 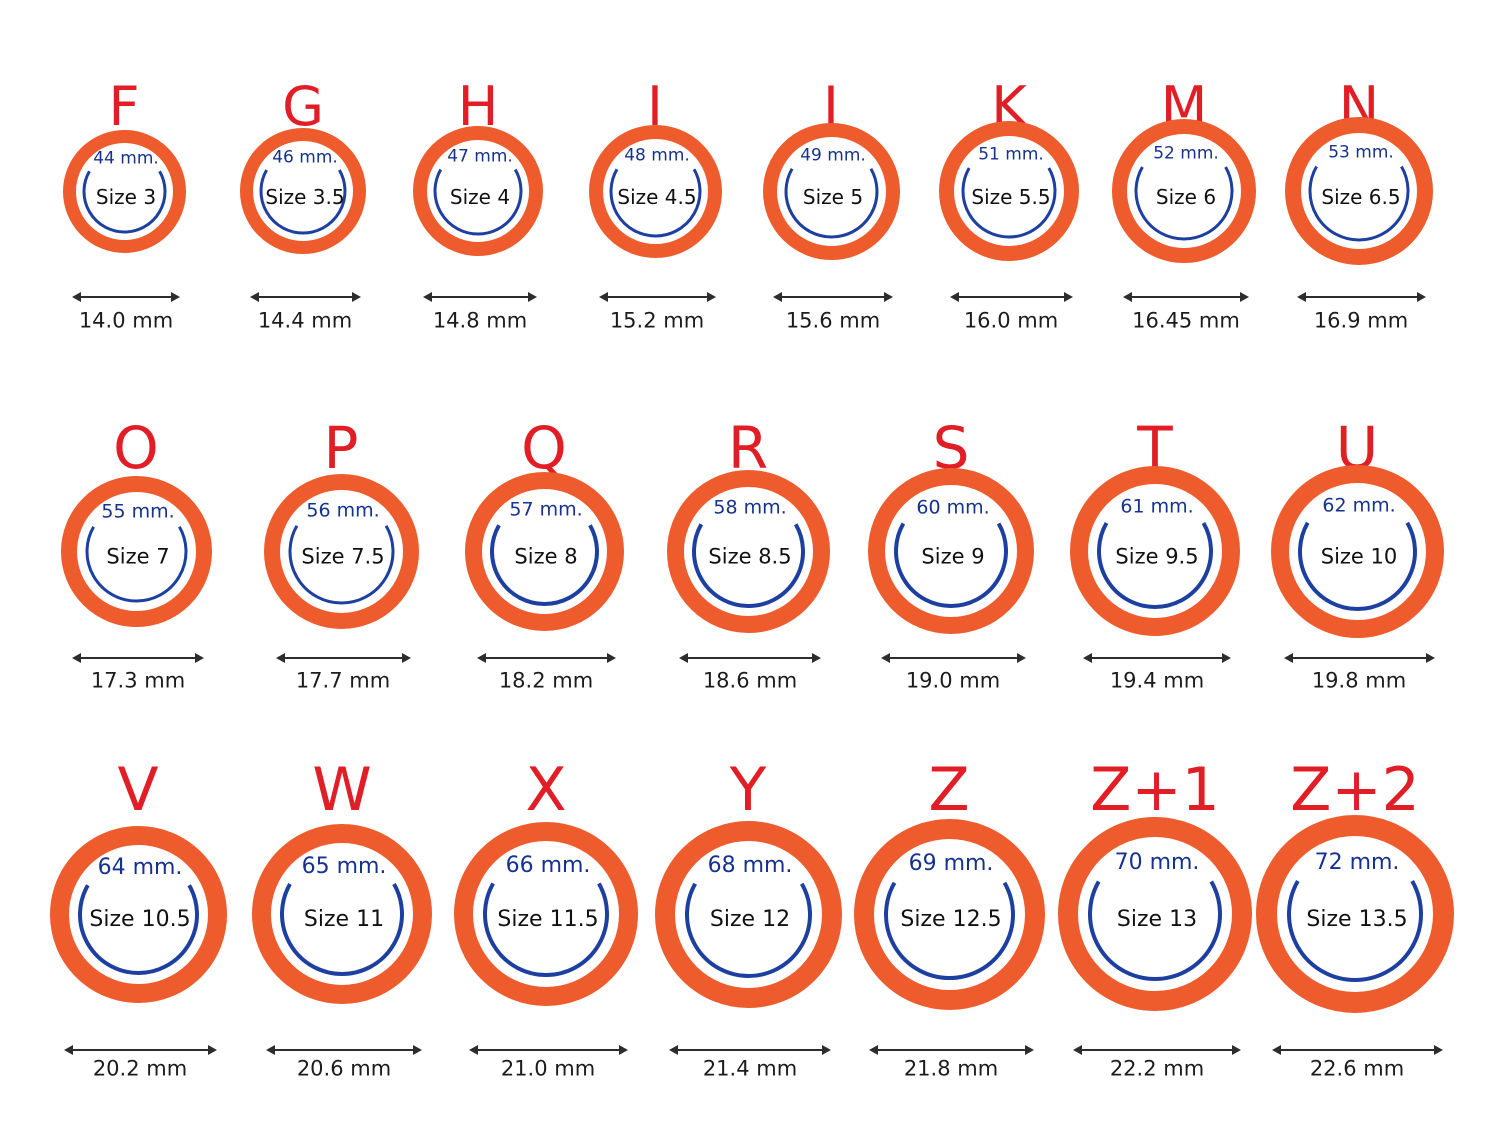 I want to click on diameter-label: 17.7 mm, so click(x=343, y=680).